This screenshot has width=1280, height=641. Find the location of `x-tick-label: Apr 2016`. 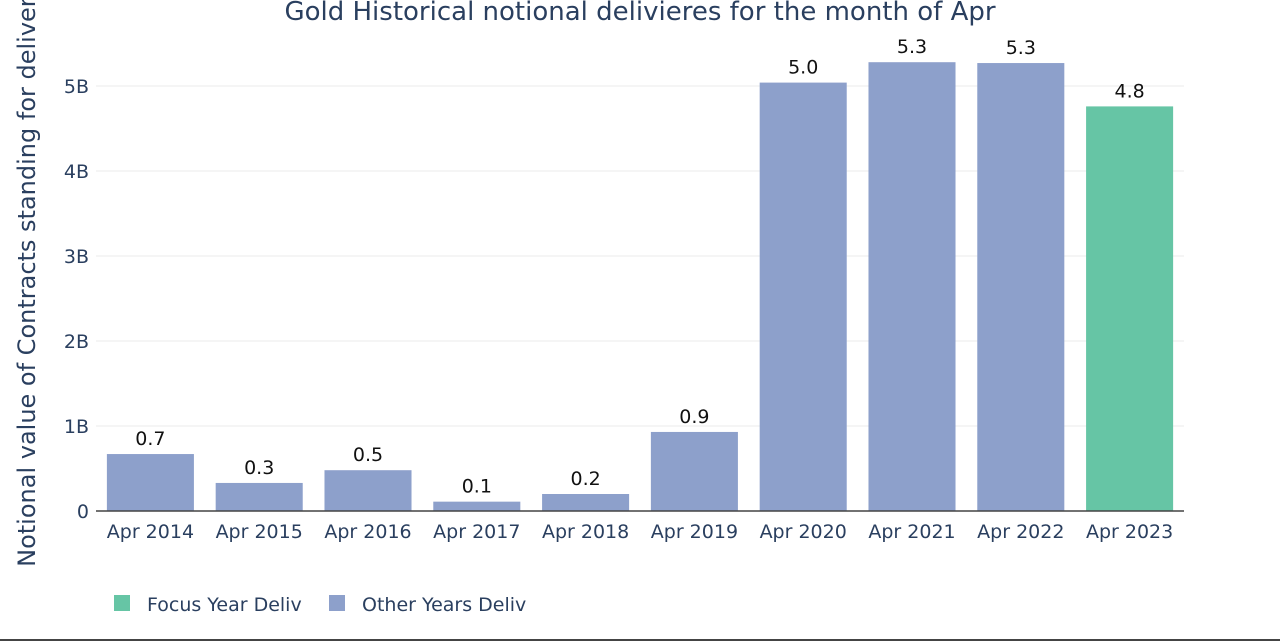

x-tick-label: Apr 2016 is located at coordinates (367, 532).